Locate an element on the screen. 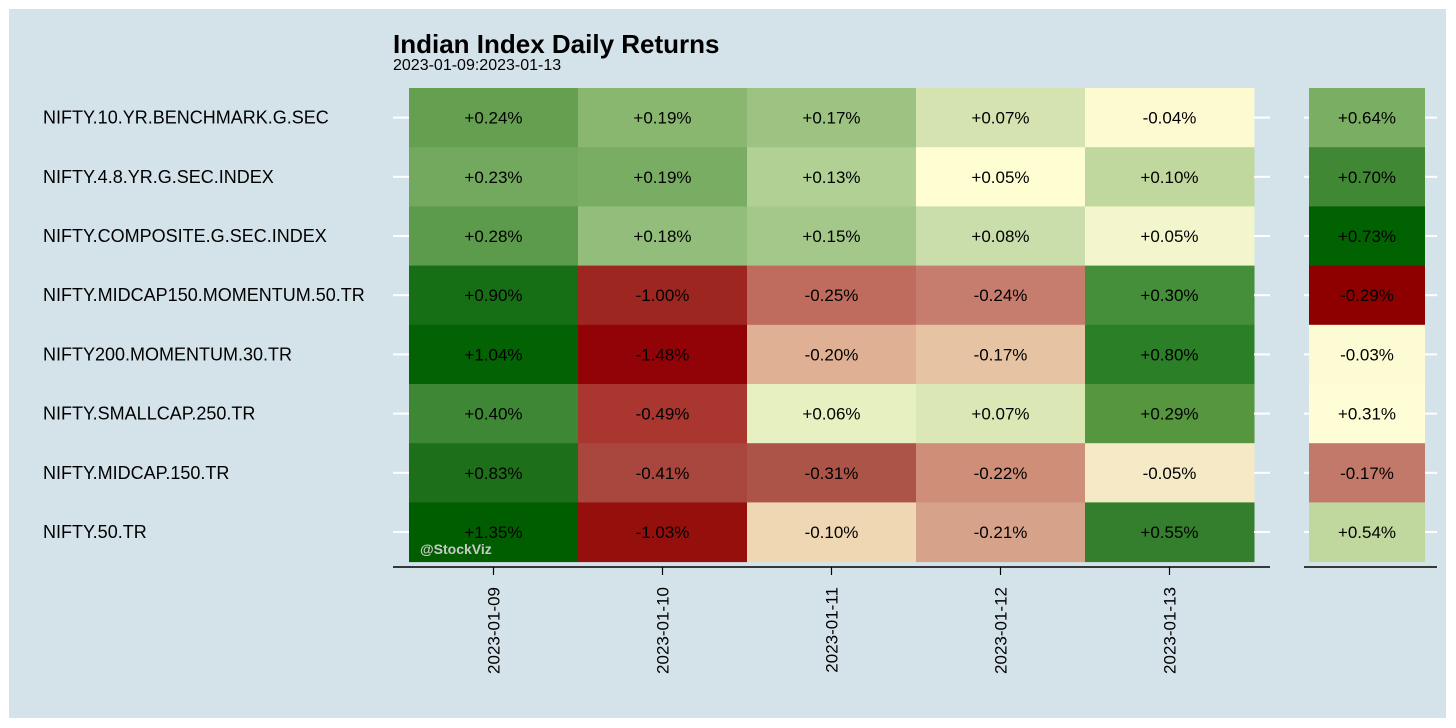 The image size is (1456, 728). summary-value-label: -0.29% is located at coordinates (1367, 295).